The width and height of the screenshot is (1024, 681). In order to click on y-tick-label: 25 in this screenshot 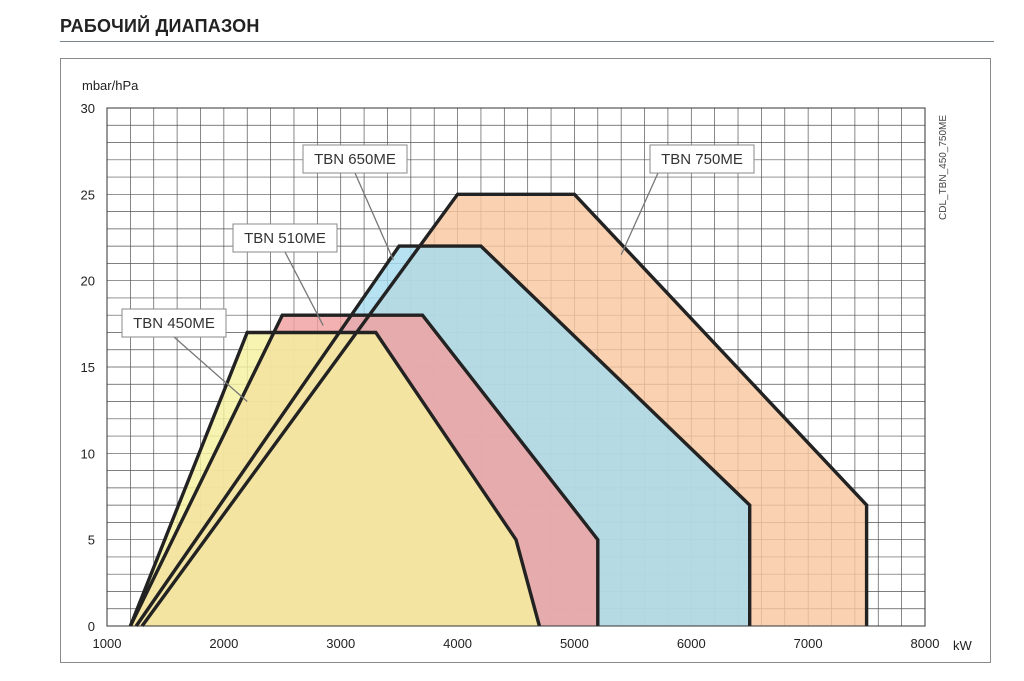, I will do `click(88, 194)`.